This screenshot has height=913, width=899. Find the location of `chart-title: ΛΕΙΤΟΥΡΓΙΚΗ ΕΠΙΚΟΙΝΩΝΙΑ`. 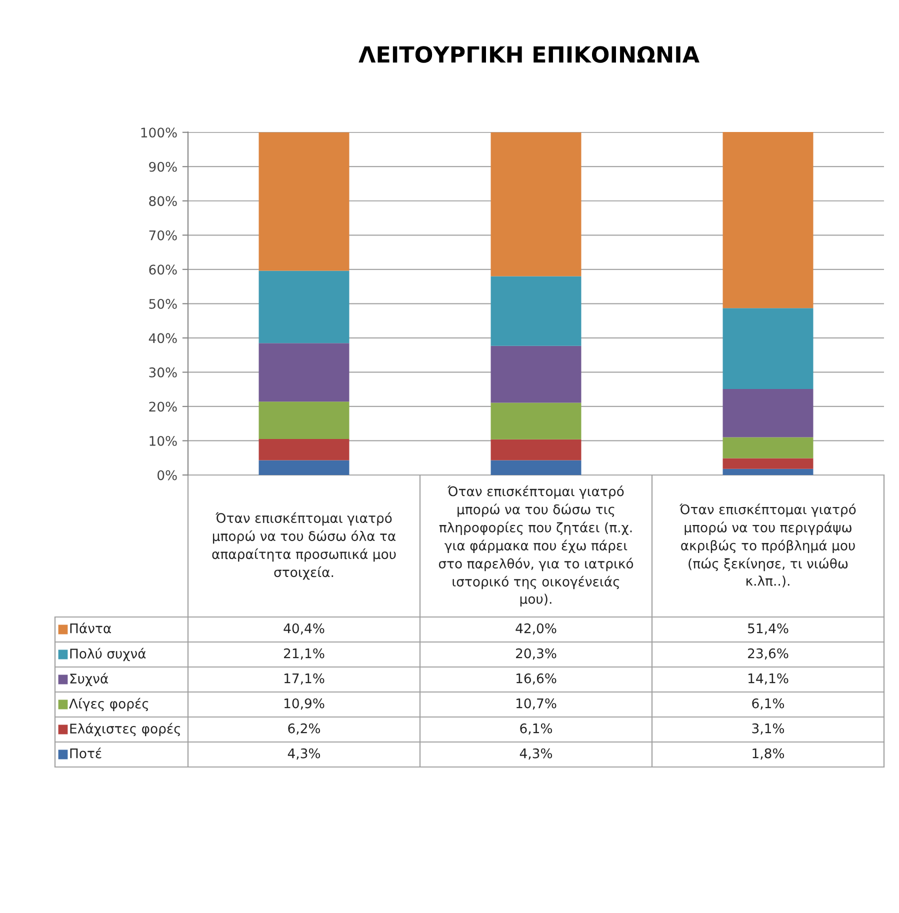

chart-title: ΛΕΙΤΟΥΡΓΙΚΗ ΕΠΙΚΟΙΝΩΝΙΑ is located at coordinates (529, 54).